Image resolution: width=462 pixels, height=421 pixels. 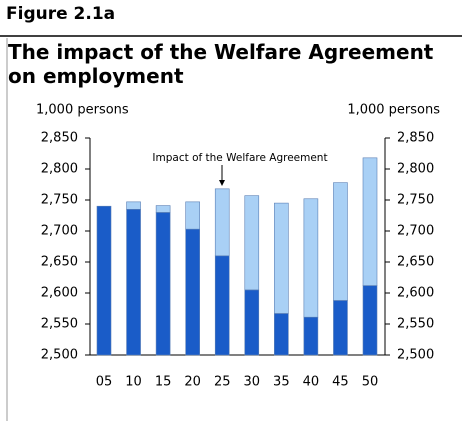 I want to click on x-tick-label: 30, so click(x=252, y=382).